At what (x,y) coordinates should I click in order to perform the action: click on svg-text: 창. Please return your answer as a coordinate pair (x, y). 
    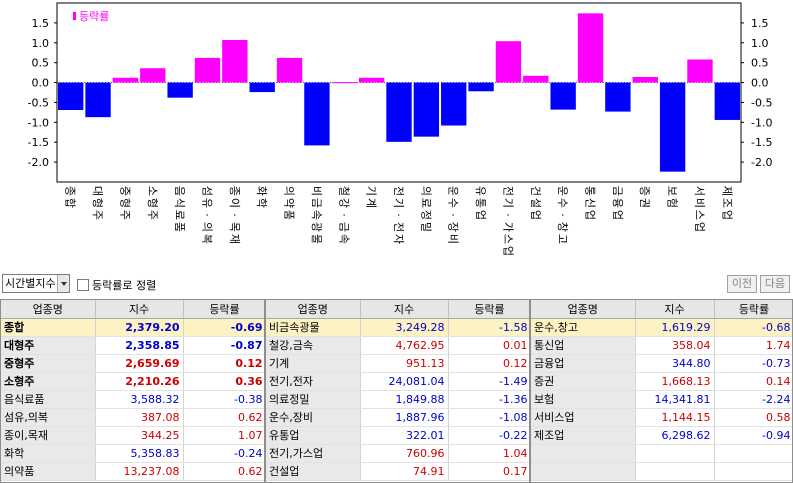
    Looking at the image, I should click on (562, 227).